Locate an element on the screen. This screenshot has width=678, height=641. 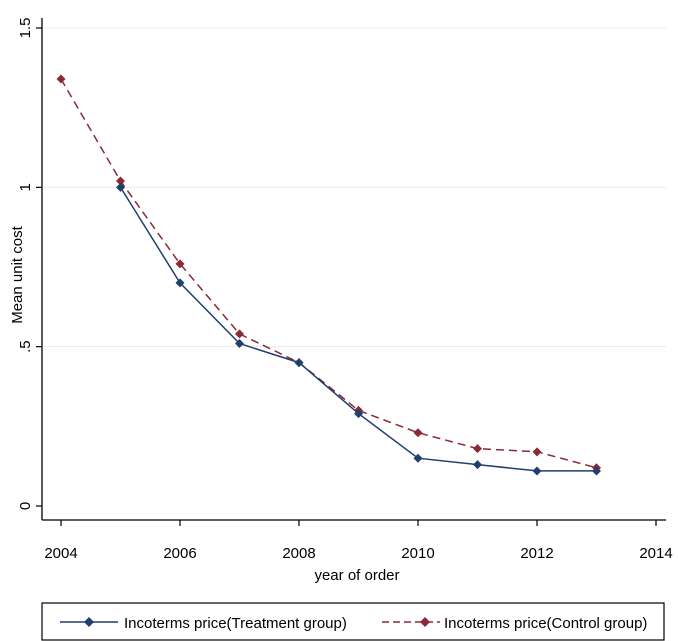
y-tick-label: 1.5 is located at coordinates (25, 28).